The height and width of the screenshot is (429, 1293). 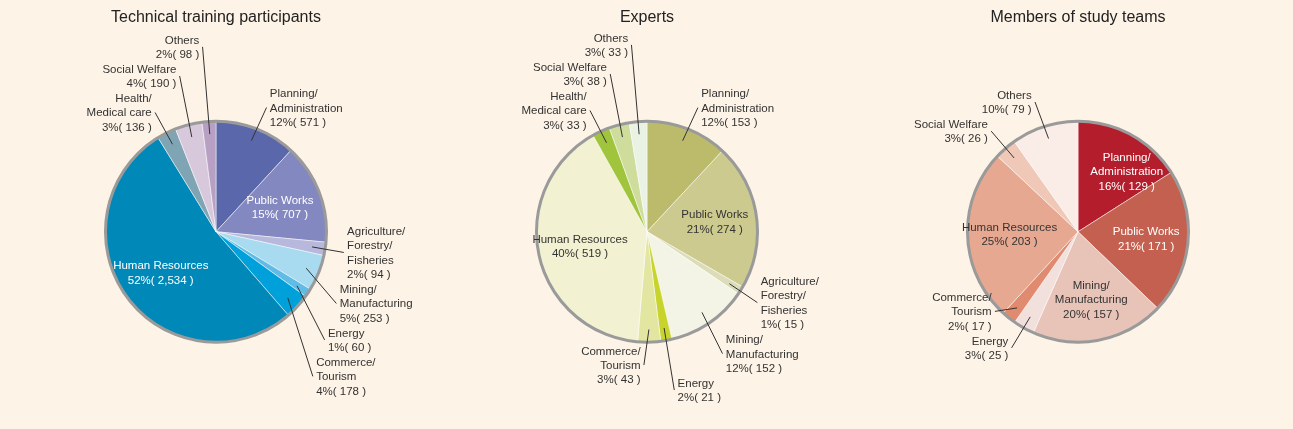 What do you see at coordinates (580, 253) in the screenshot?
I see `data-label: 40%( 519 )` at bounding box center [580, 253].